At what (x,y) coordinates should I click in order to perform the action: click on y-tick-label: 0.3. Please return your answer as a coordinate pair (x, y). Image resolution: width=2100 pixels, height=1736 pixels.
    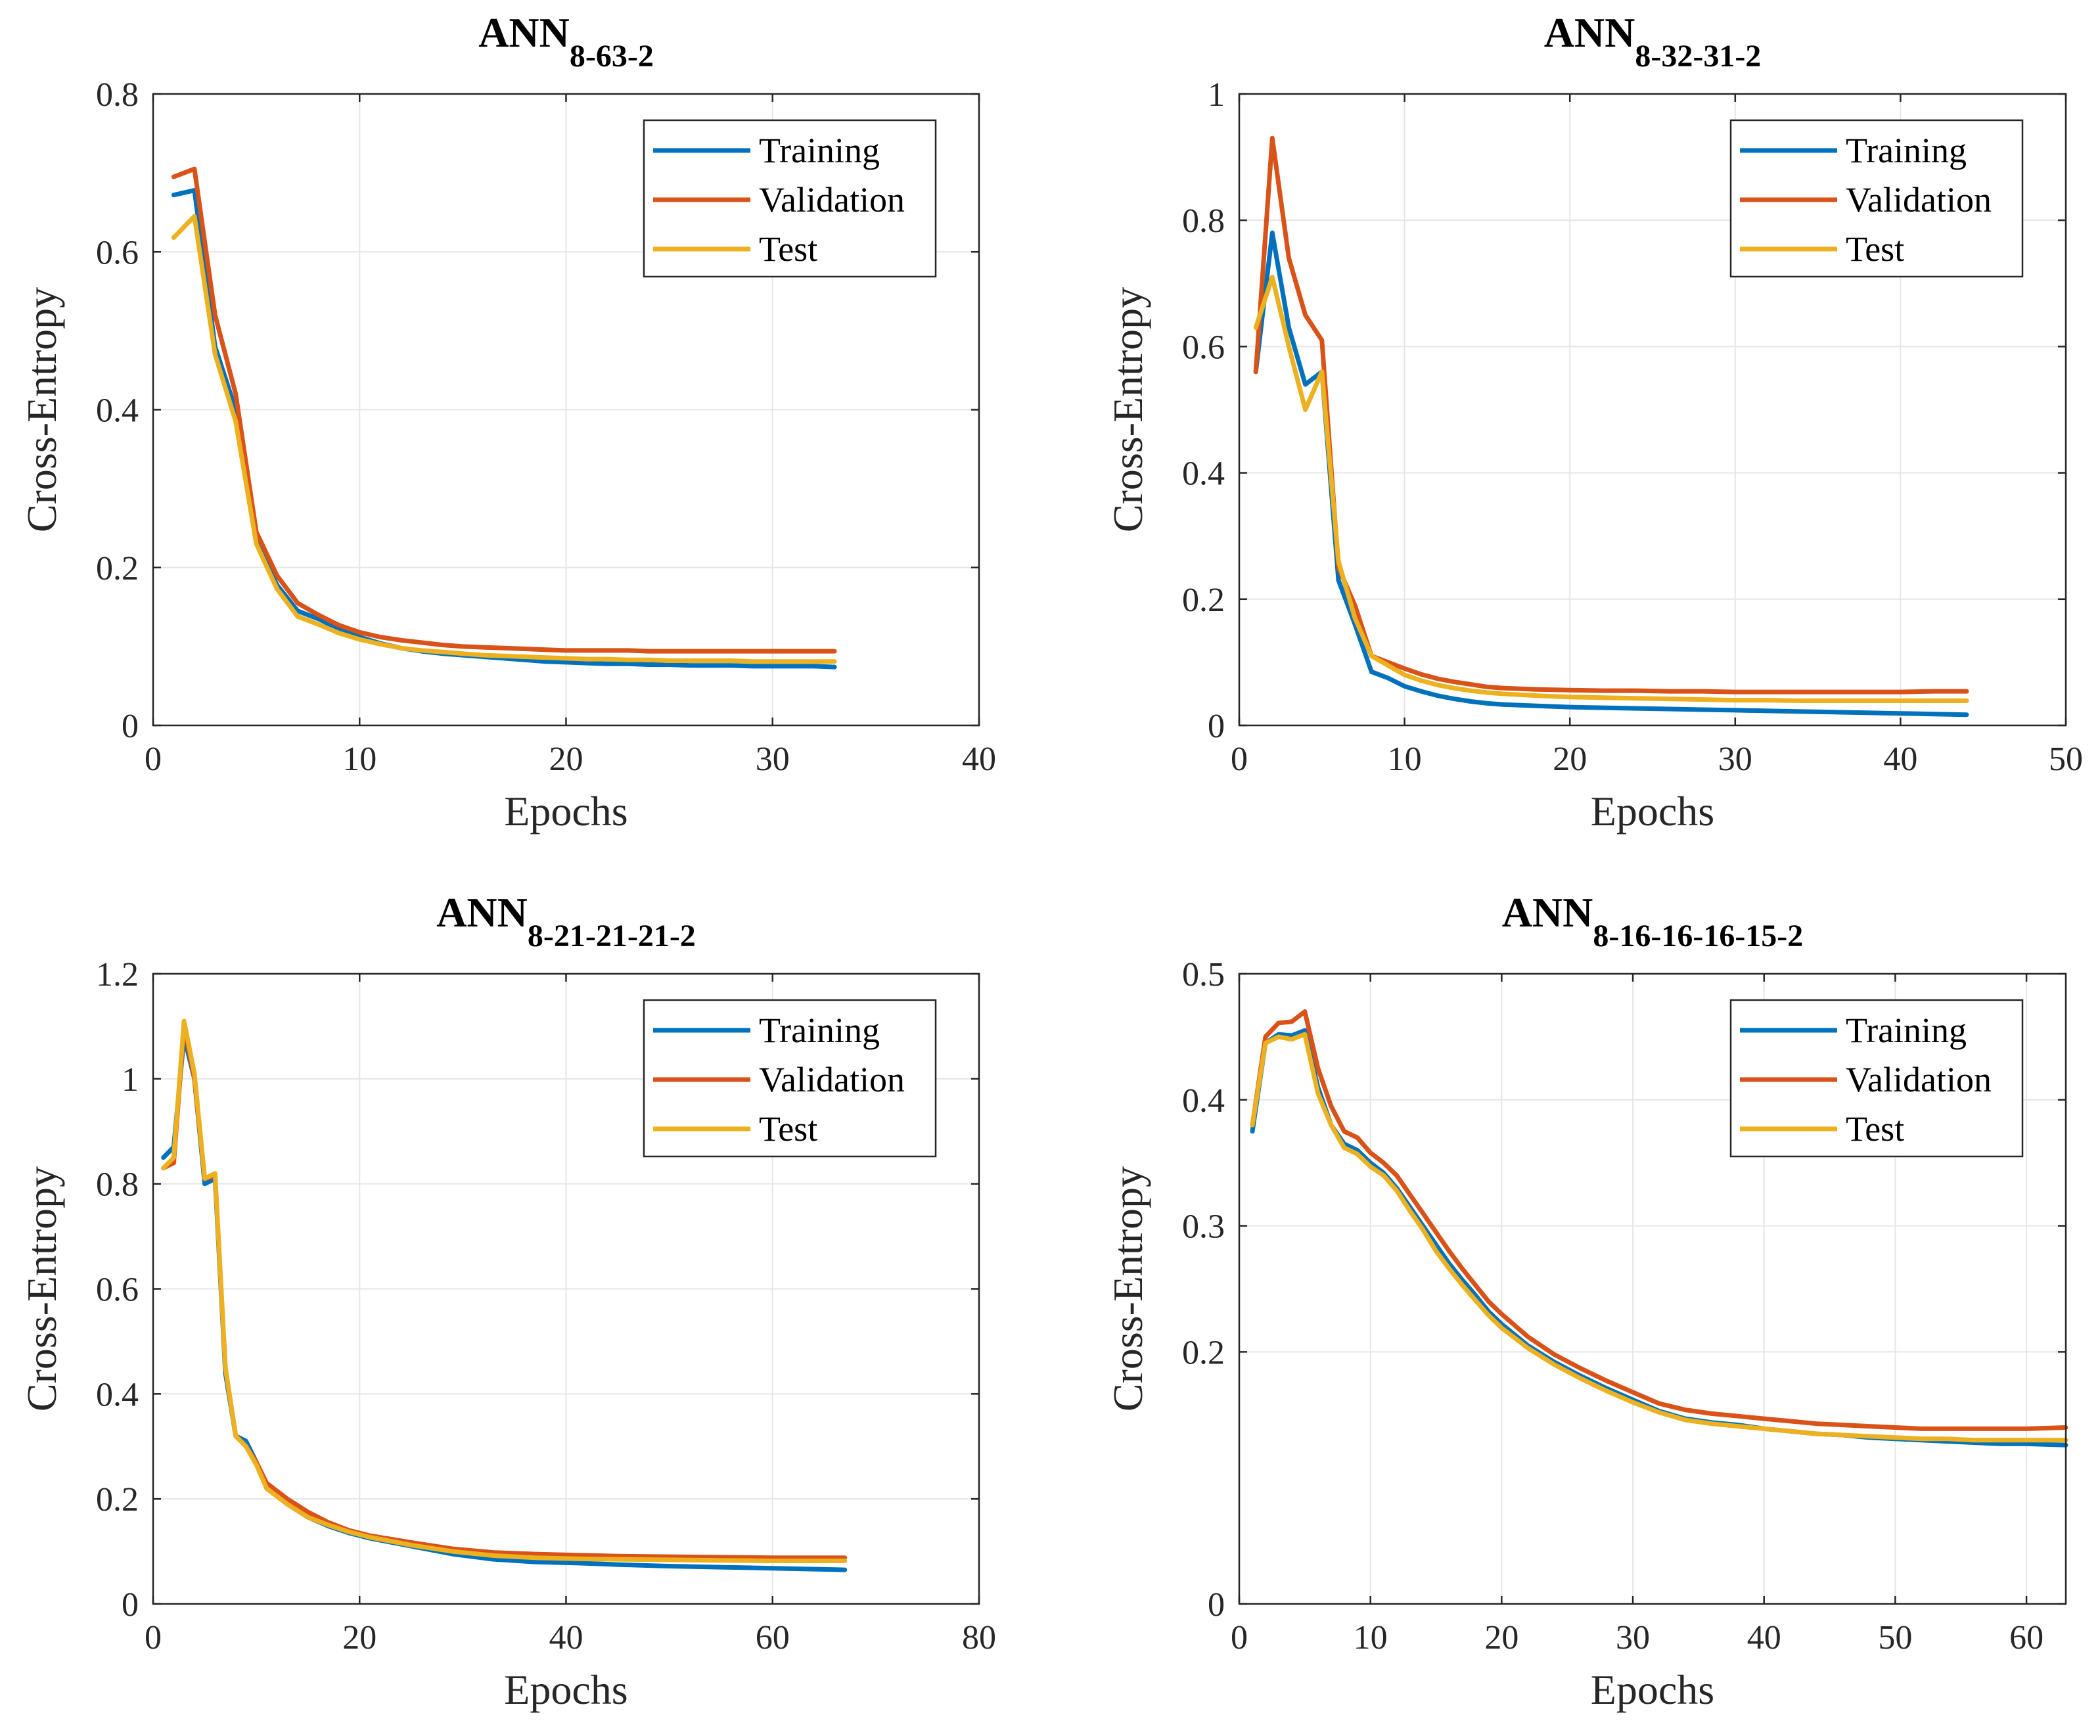
    Looking at the image, I should click on (1203, 1227).